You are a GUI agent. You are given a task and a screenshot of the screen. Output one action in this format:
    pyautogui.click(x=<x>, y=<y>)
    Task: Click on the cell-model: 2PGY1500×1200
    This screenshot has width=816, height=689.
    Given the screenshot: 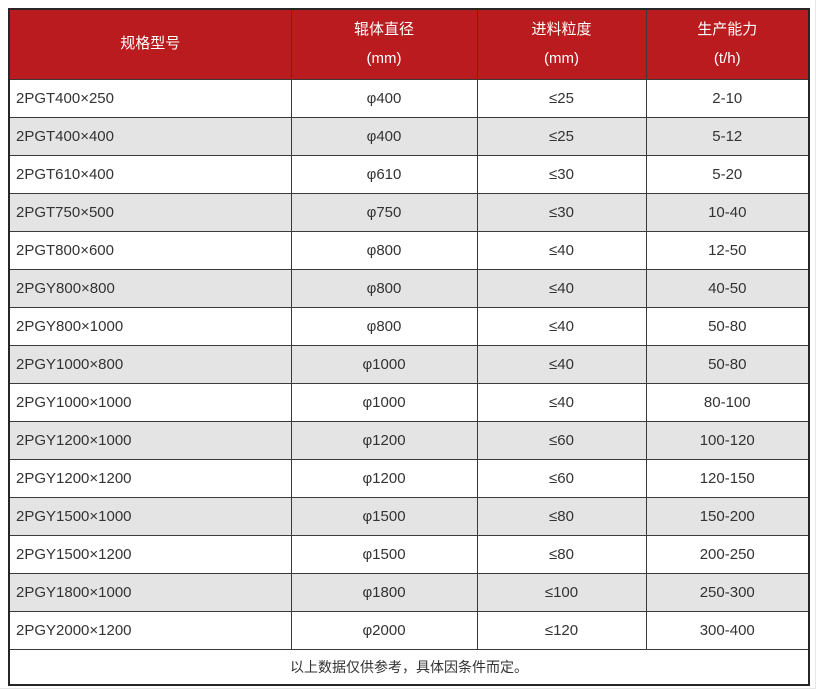 What is the action you would take?
    pyautogui.click(x=150, y=554)
    